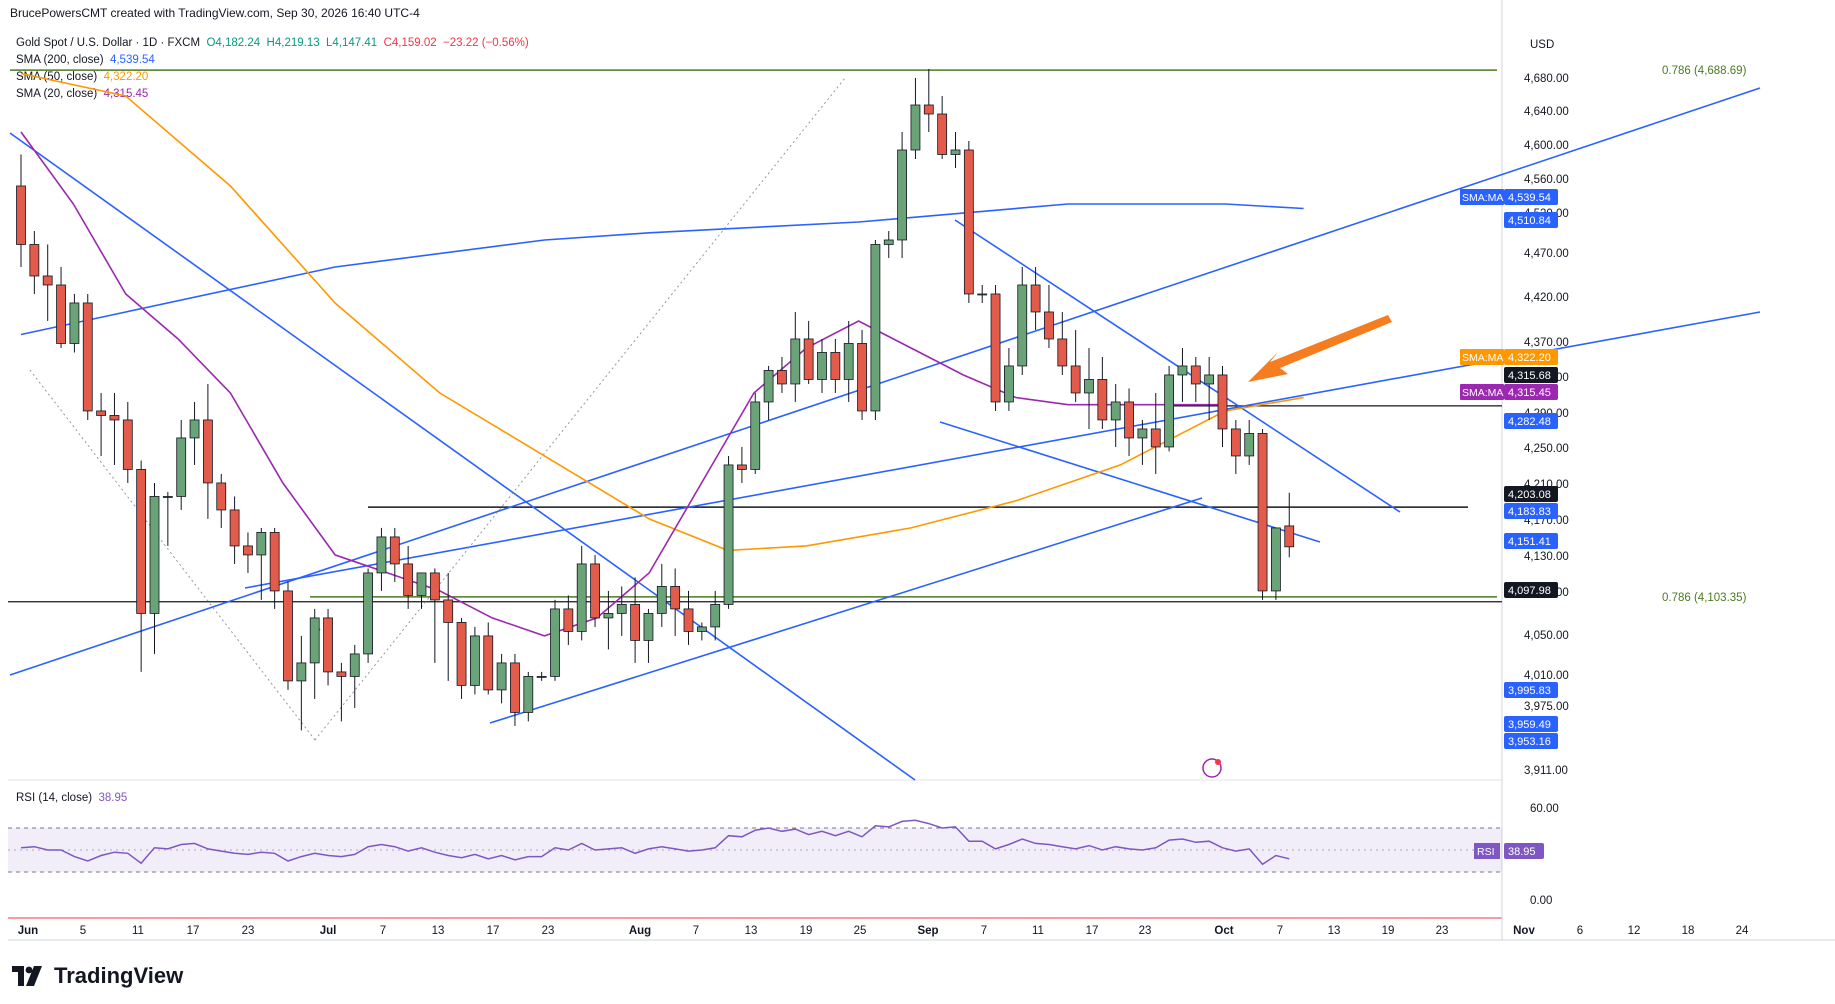 Image resolution: width=1835 pixels, height=1004 pixels. I want to click on price-tag: SMA:MA 4,315.45, so click(1509, 392).